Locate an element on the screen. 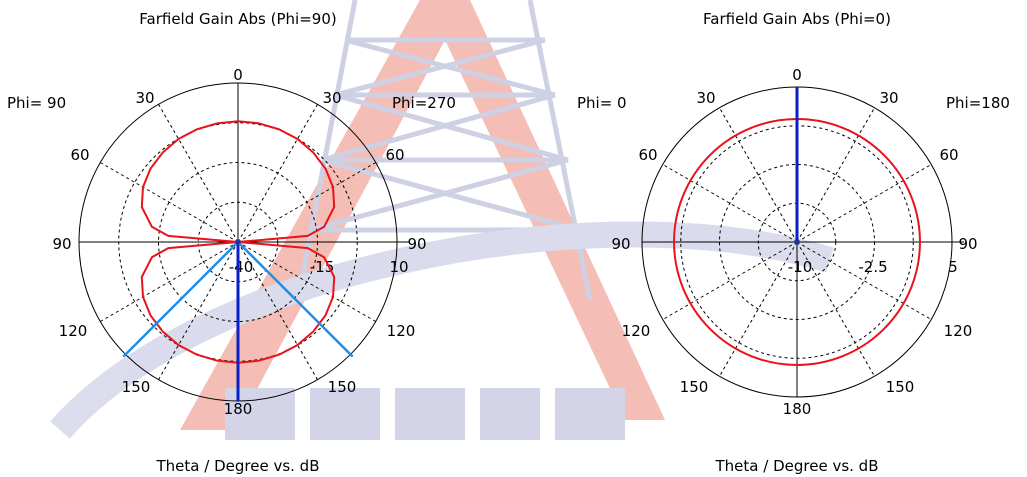 The image size is (1027, 477). radial-tick-inner: -10 is located at coordinates (800, 267).